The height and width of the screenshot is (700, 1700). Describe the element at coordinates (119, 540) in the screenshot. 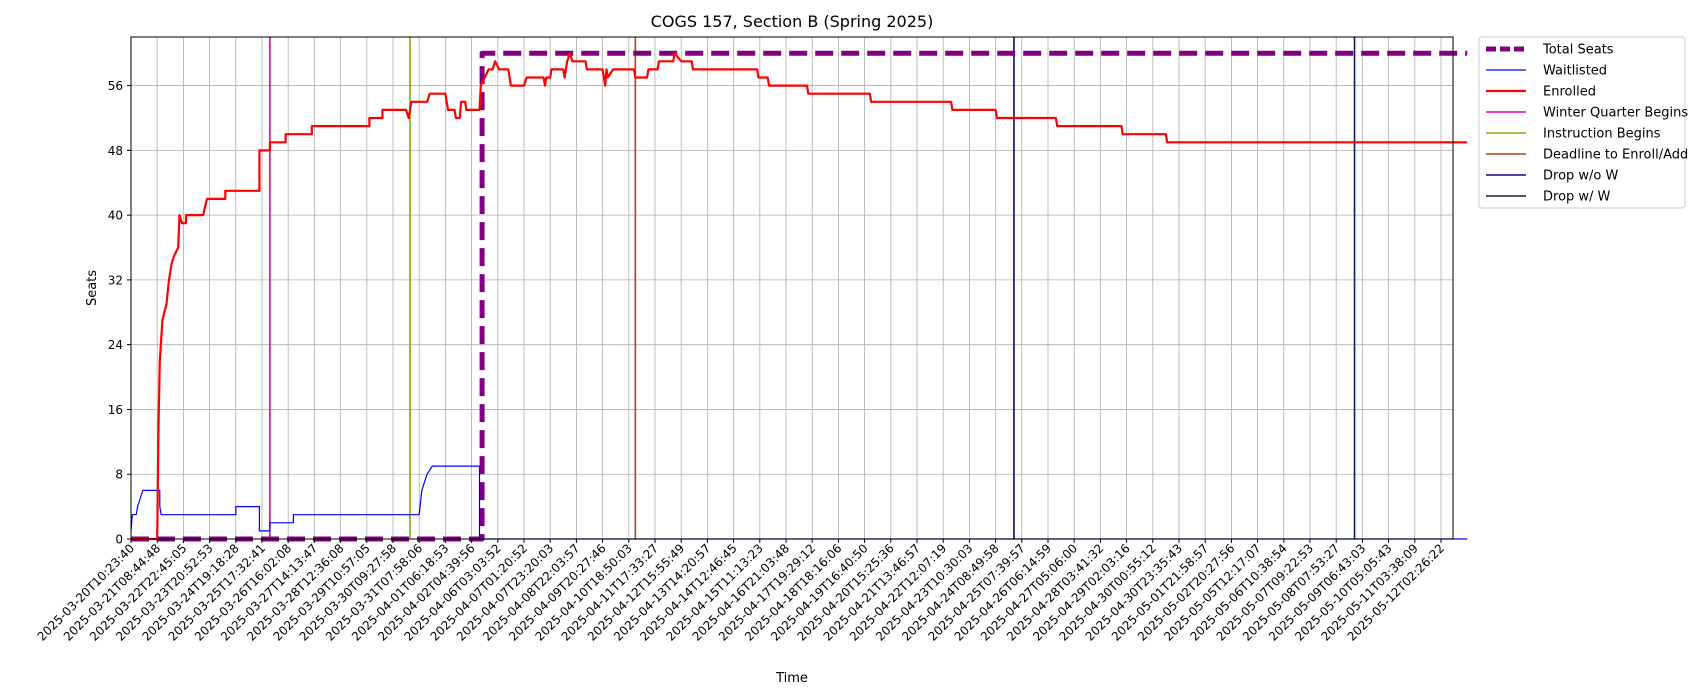

I see `y-tick-label: 0` at that location.